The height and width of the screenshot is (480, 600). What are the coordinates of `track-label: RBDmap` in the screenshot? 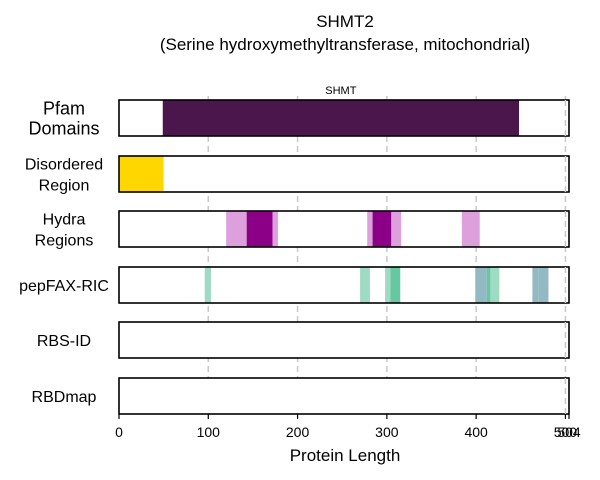 It's located at (64, 397).